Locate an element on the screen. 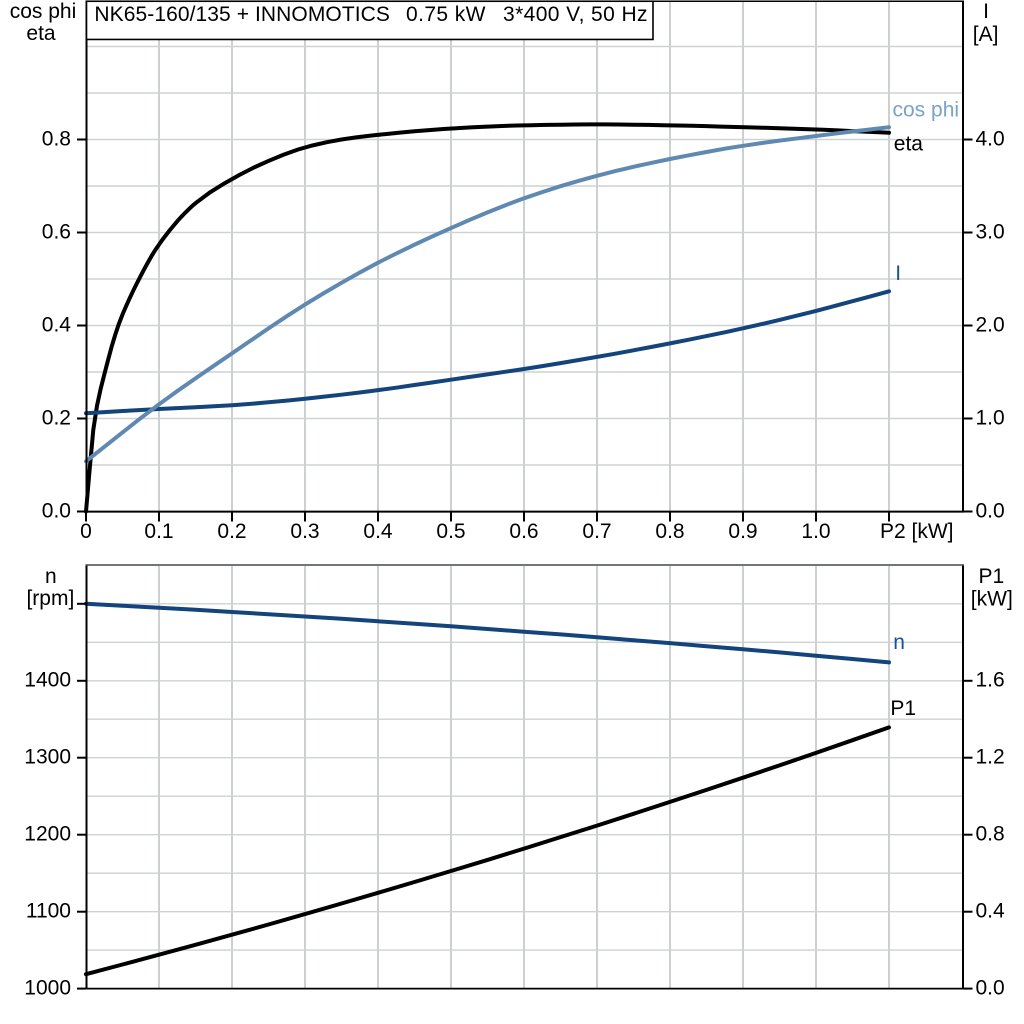 This screenshot has width=1024, height=1024. svg-text: 1400 is located at coordinates (47, 680).